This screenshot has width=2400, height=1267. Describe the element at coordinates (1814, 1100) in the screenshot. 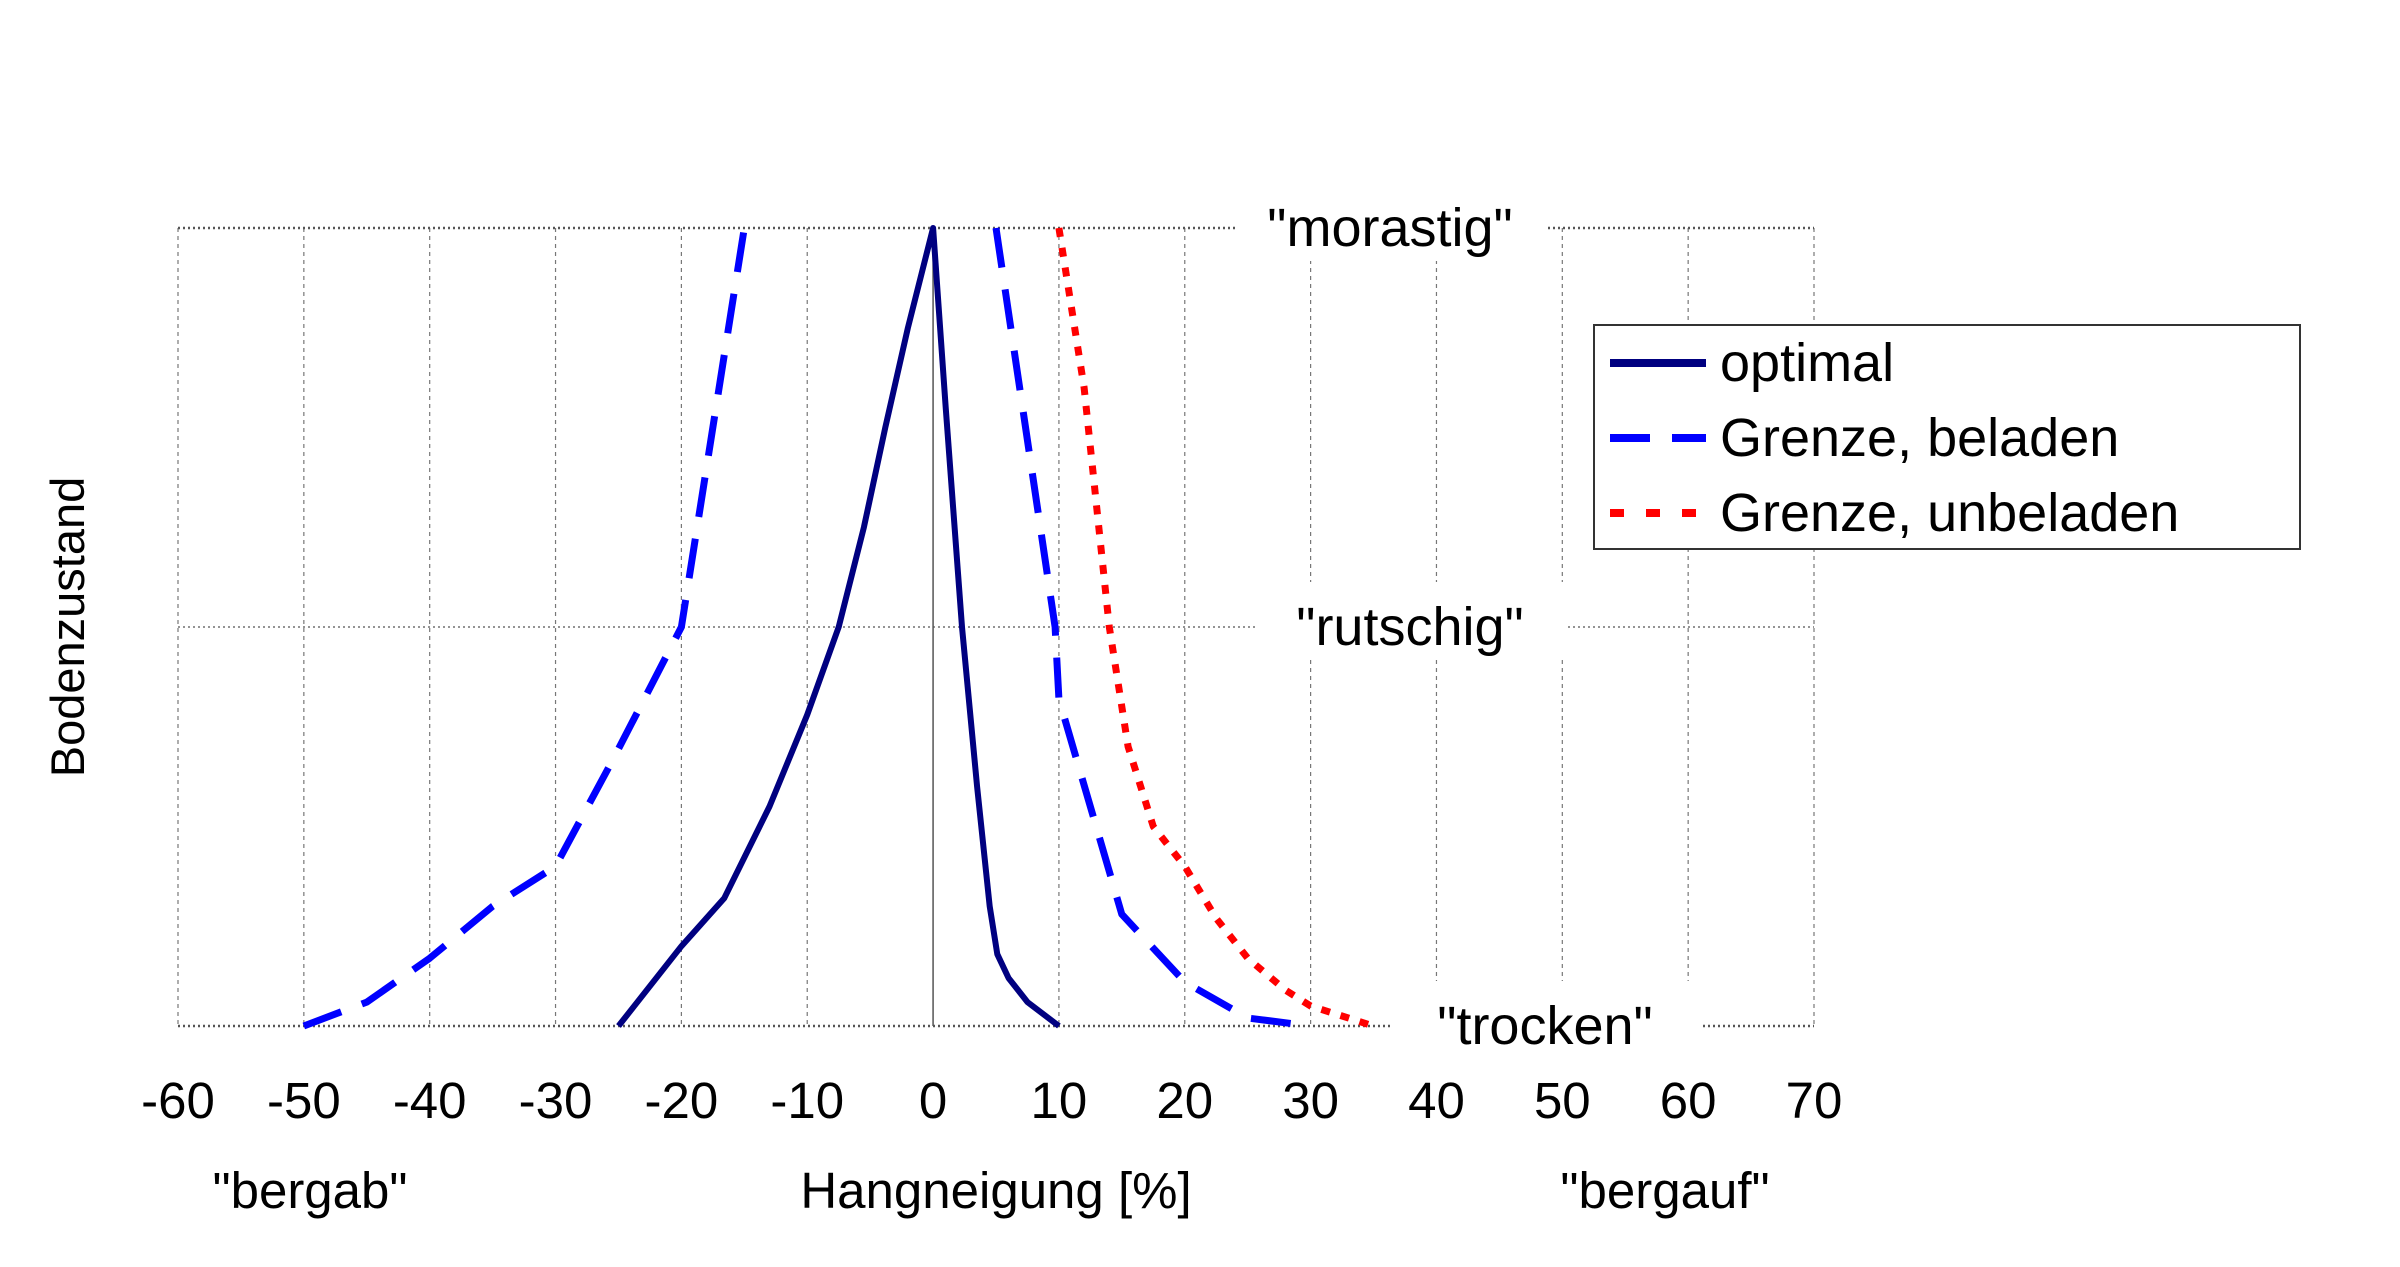

I see `x-tick-label: 70` at that location.